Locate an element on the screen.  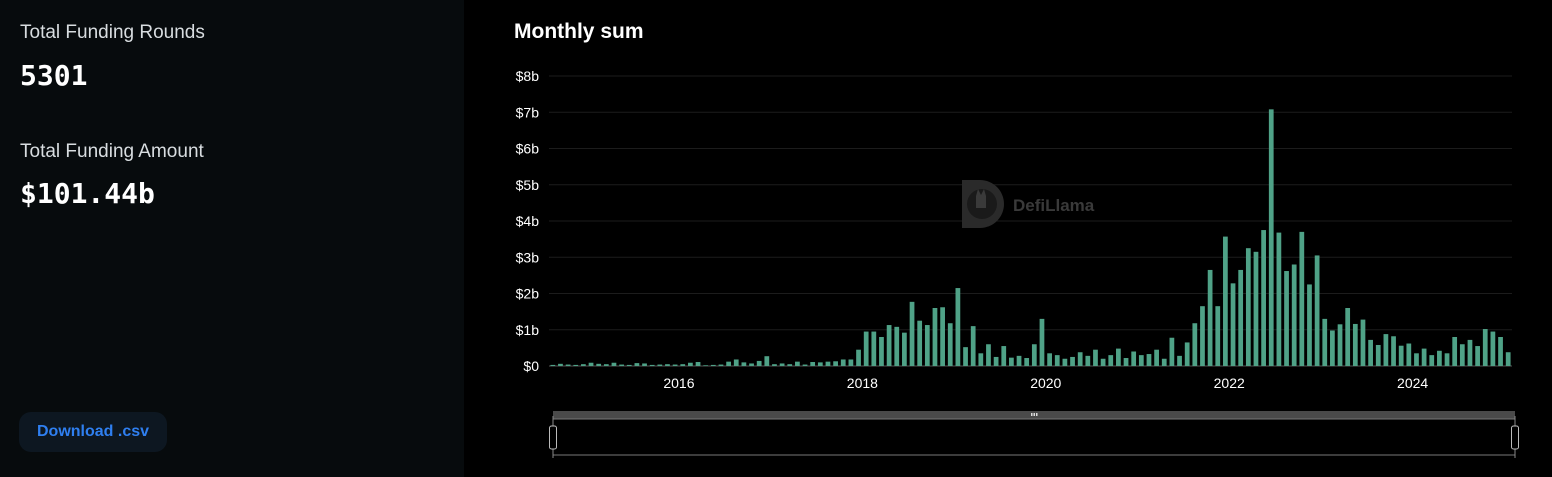
zoom-slider-grip-icon is located at coordinates (1034, 414).